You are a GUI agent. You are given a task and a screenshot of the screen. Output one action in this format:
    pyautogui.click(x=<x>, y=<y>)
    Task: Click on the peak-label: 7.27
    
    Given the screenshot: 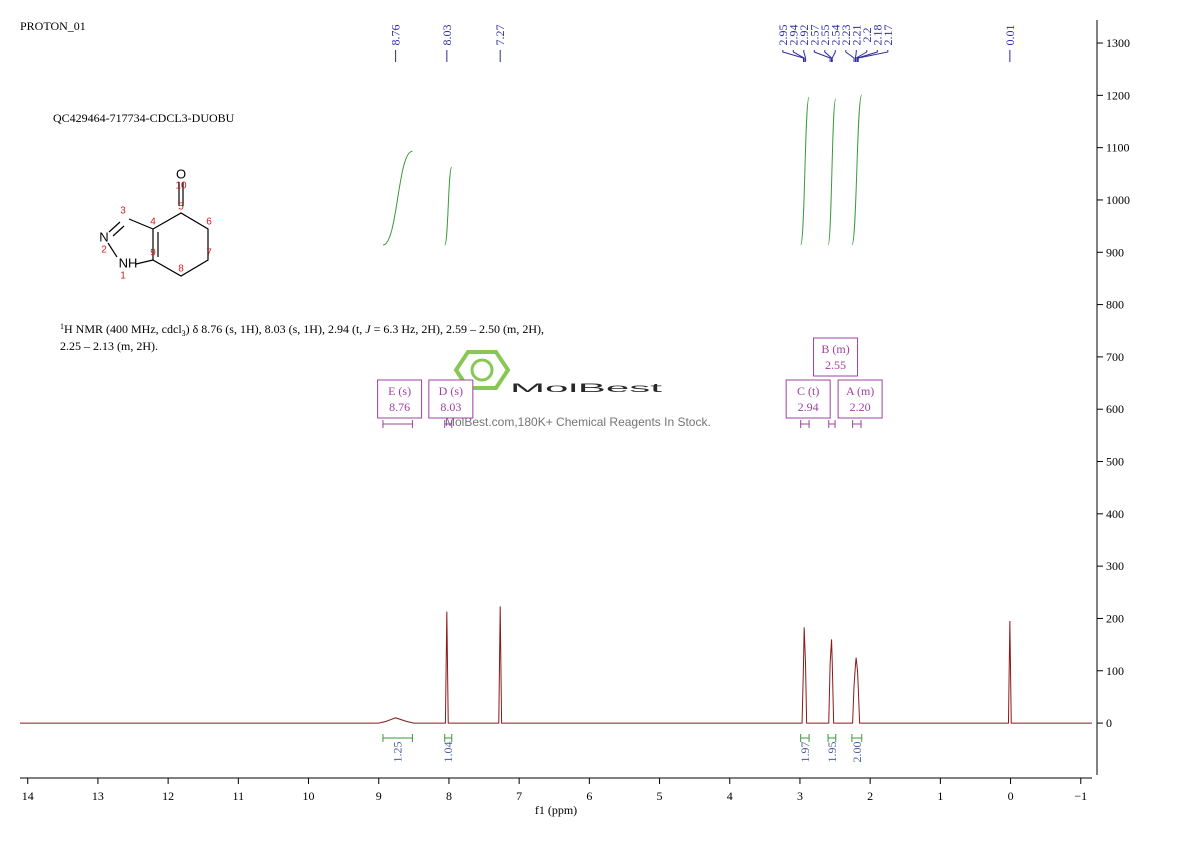 What is the action you would take?
    pyautogui.click(x=500, y=35)
    